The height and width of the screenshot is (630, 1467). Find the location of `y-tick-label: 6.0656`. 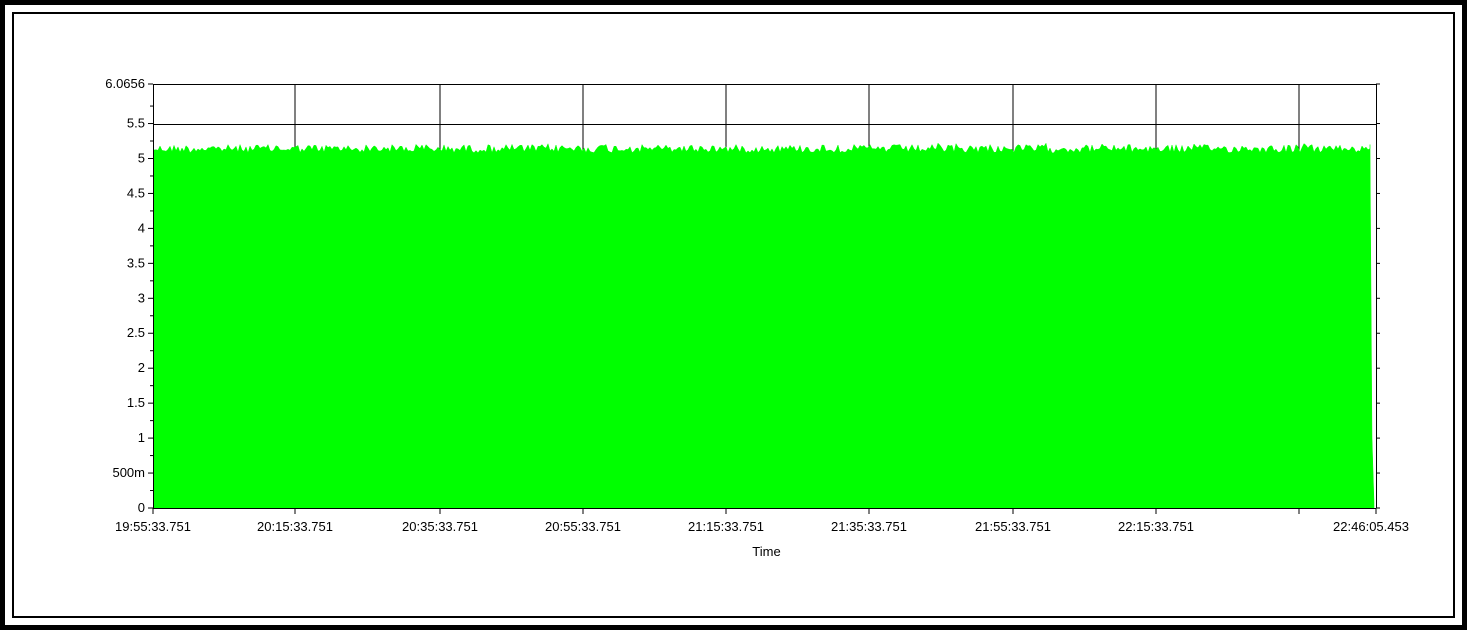

y-tick-label: 6.0656 is located at coordinates (125, 83).